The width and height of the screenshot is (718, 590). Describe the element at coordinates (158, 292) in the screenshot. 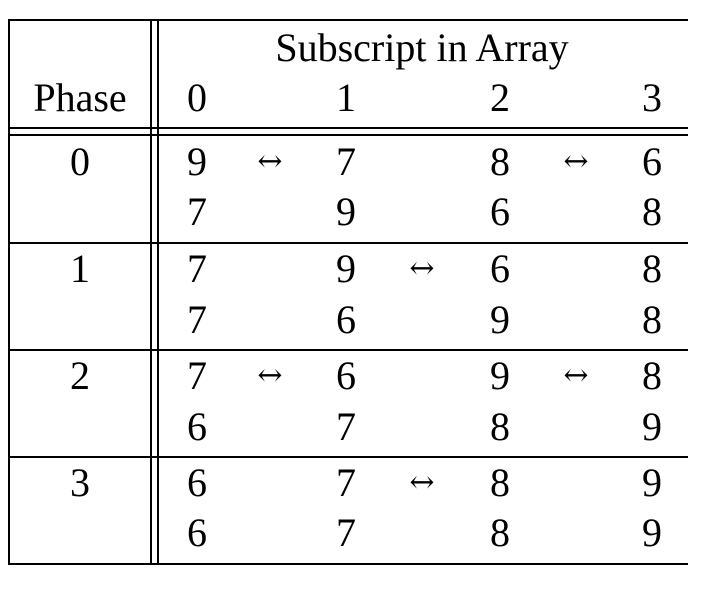

I see `phase-column-rule-right` at that location.